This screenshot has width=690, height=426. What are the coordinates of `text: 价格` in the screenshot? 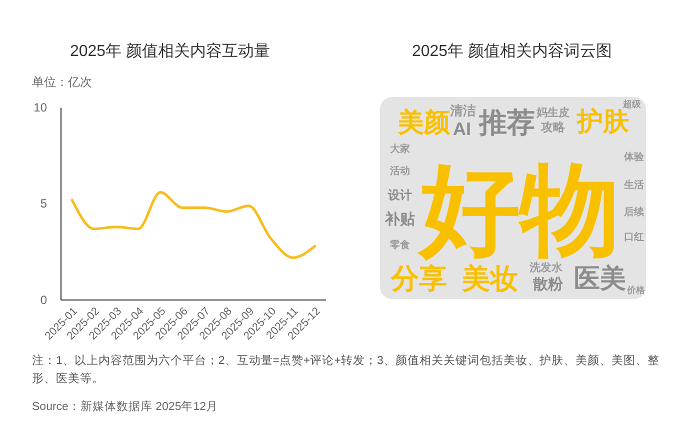 It's located at (636, 290).